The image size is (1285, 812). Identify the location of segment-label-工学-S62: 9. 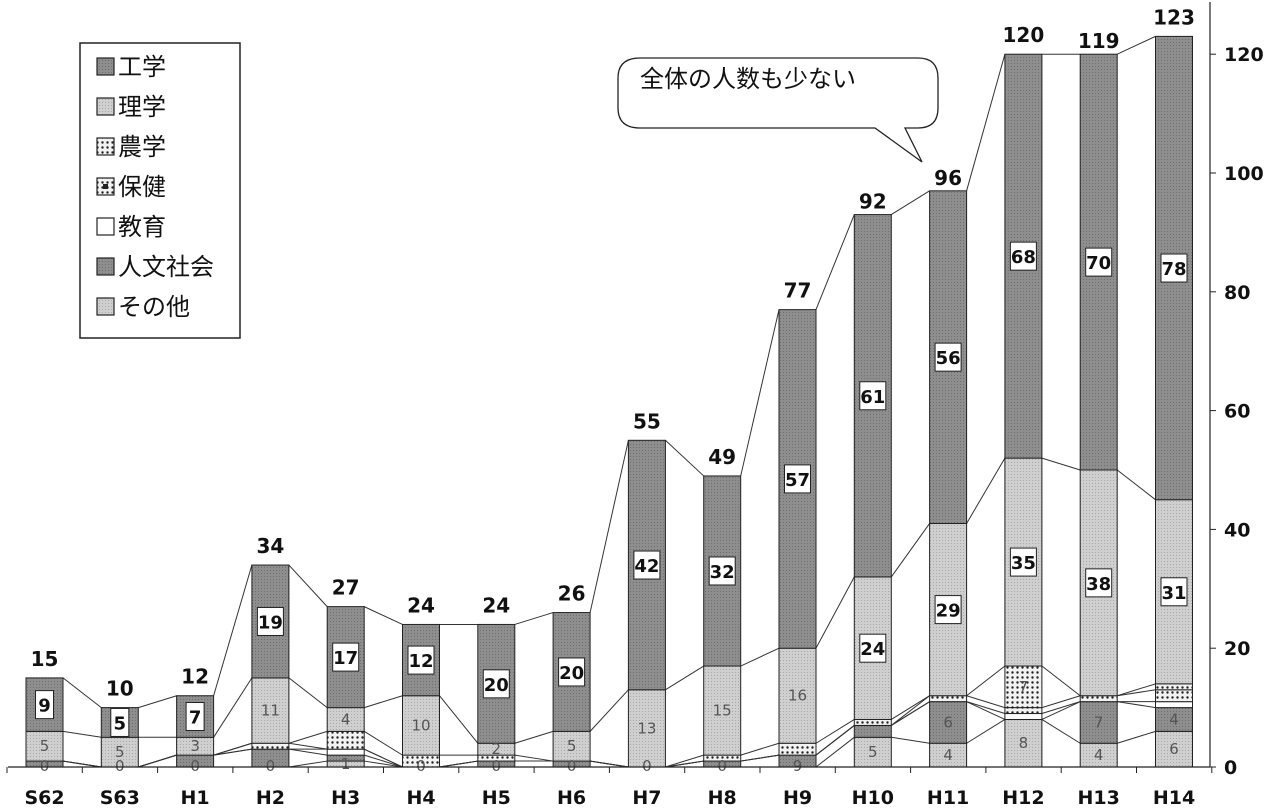
(44, 706).